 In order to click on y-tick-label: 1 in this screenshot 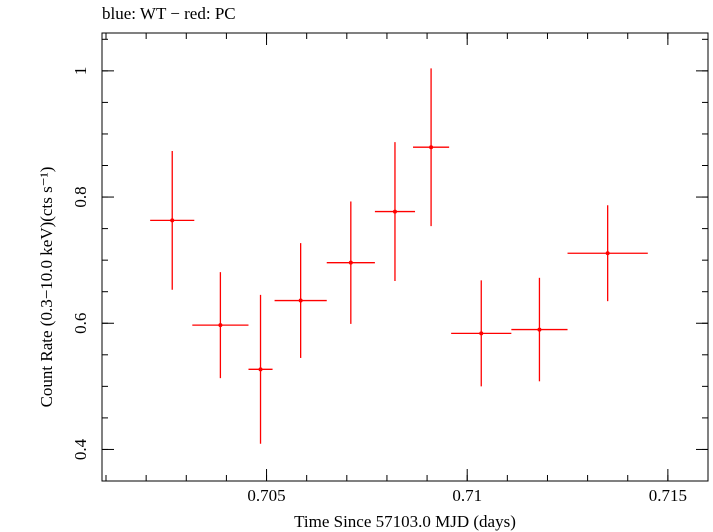, I will do `click(80, 71)`.